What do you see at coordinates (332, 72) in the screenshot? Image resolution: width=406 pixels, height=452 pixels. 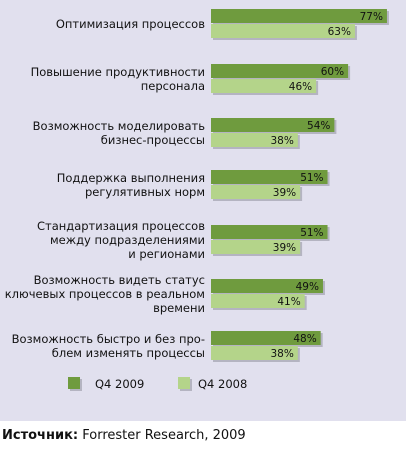 I see `bar-value-label: 60%` at bounding box center [332, 72].